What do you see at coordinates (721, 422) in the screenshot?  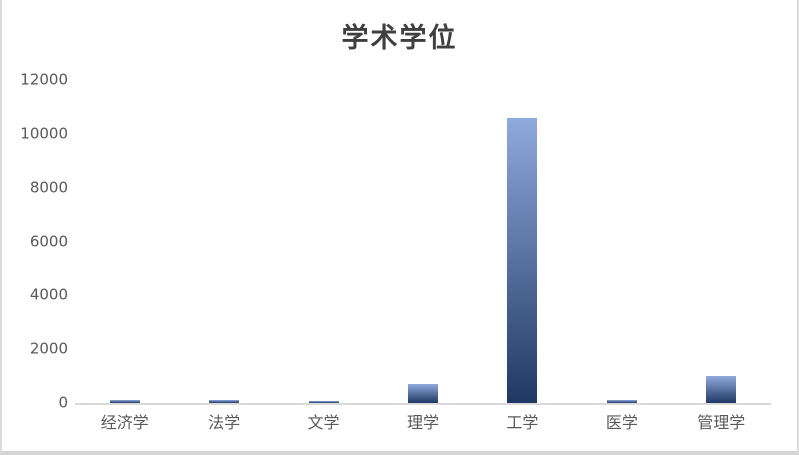 I see `x-tick-label: 管理学` at bounding box center [721, 422].